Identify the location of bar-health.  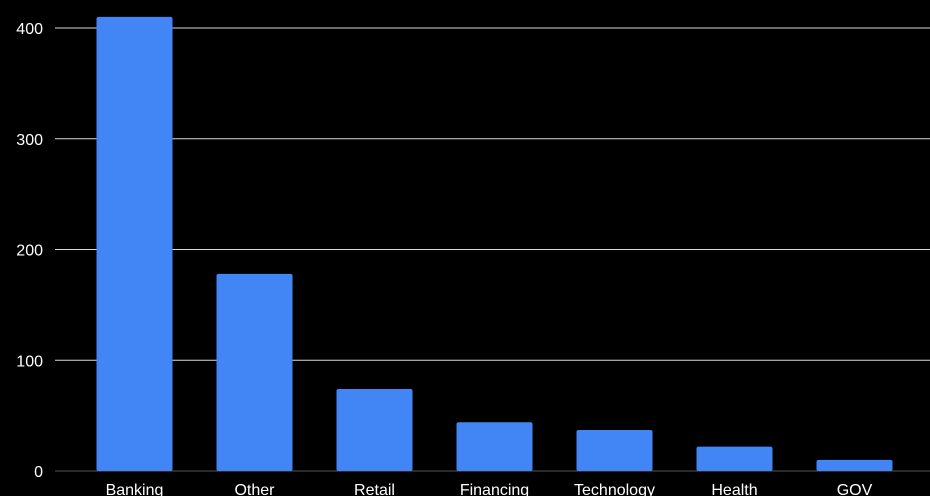
(734, 458).